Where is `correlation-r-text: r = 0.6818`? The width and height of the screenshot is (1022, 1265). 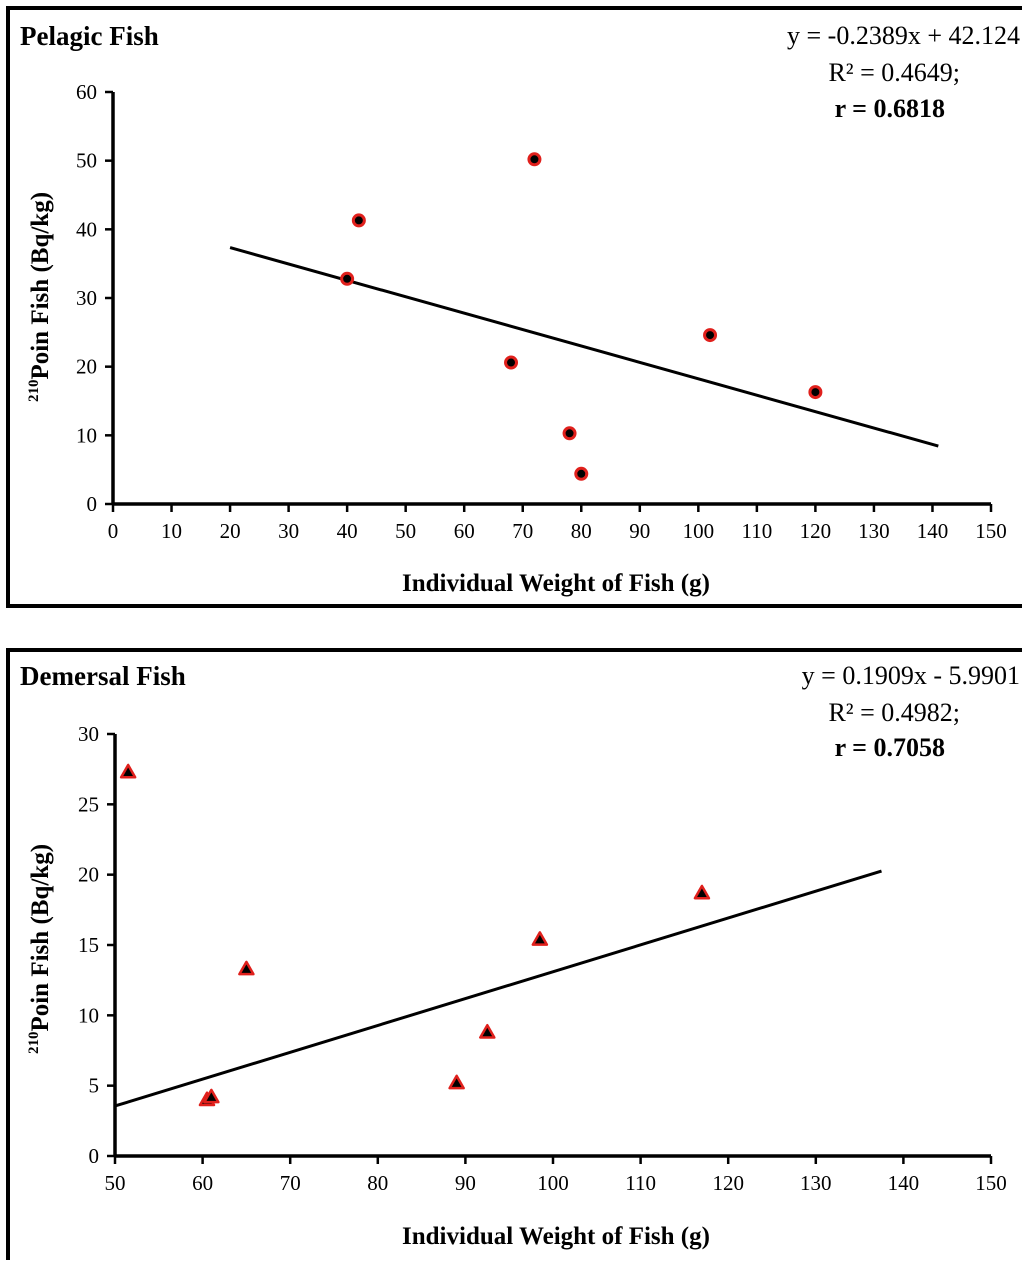 correlation-r-text: r = 0.6818 is located at coordinates (890, 108).